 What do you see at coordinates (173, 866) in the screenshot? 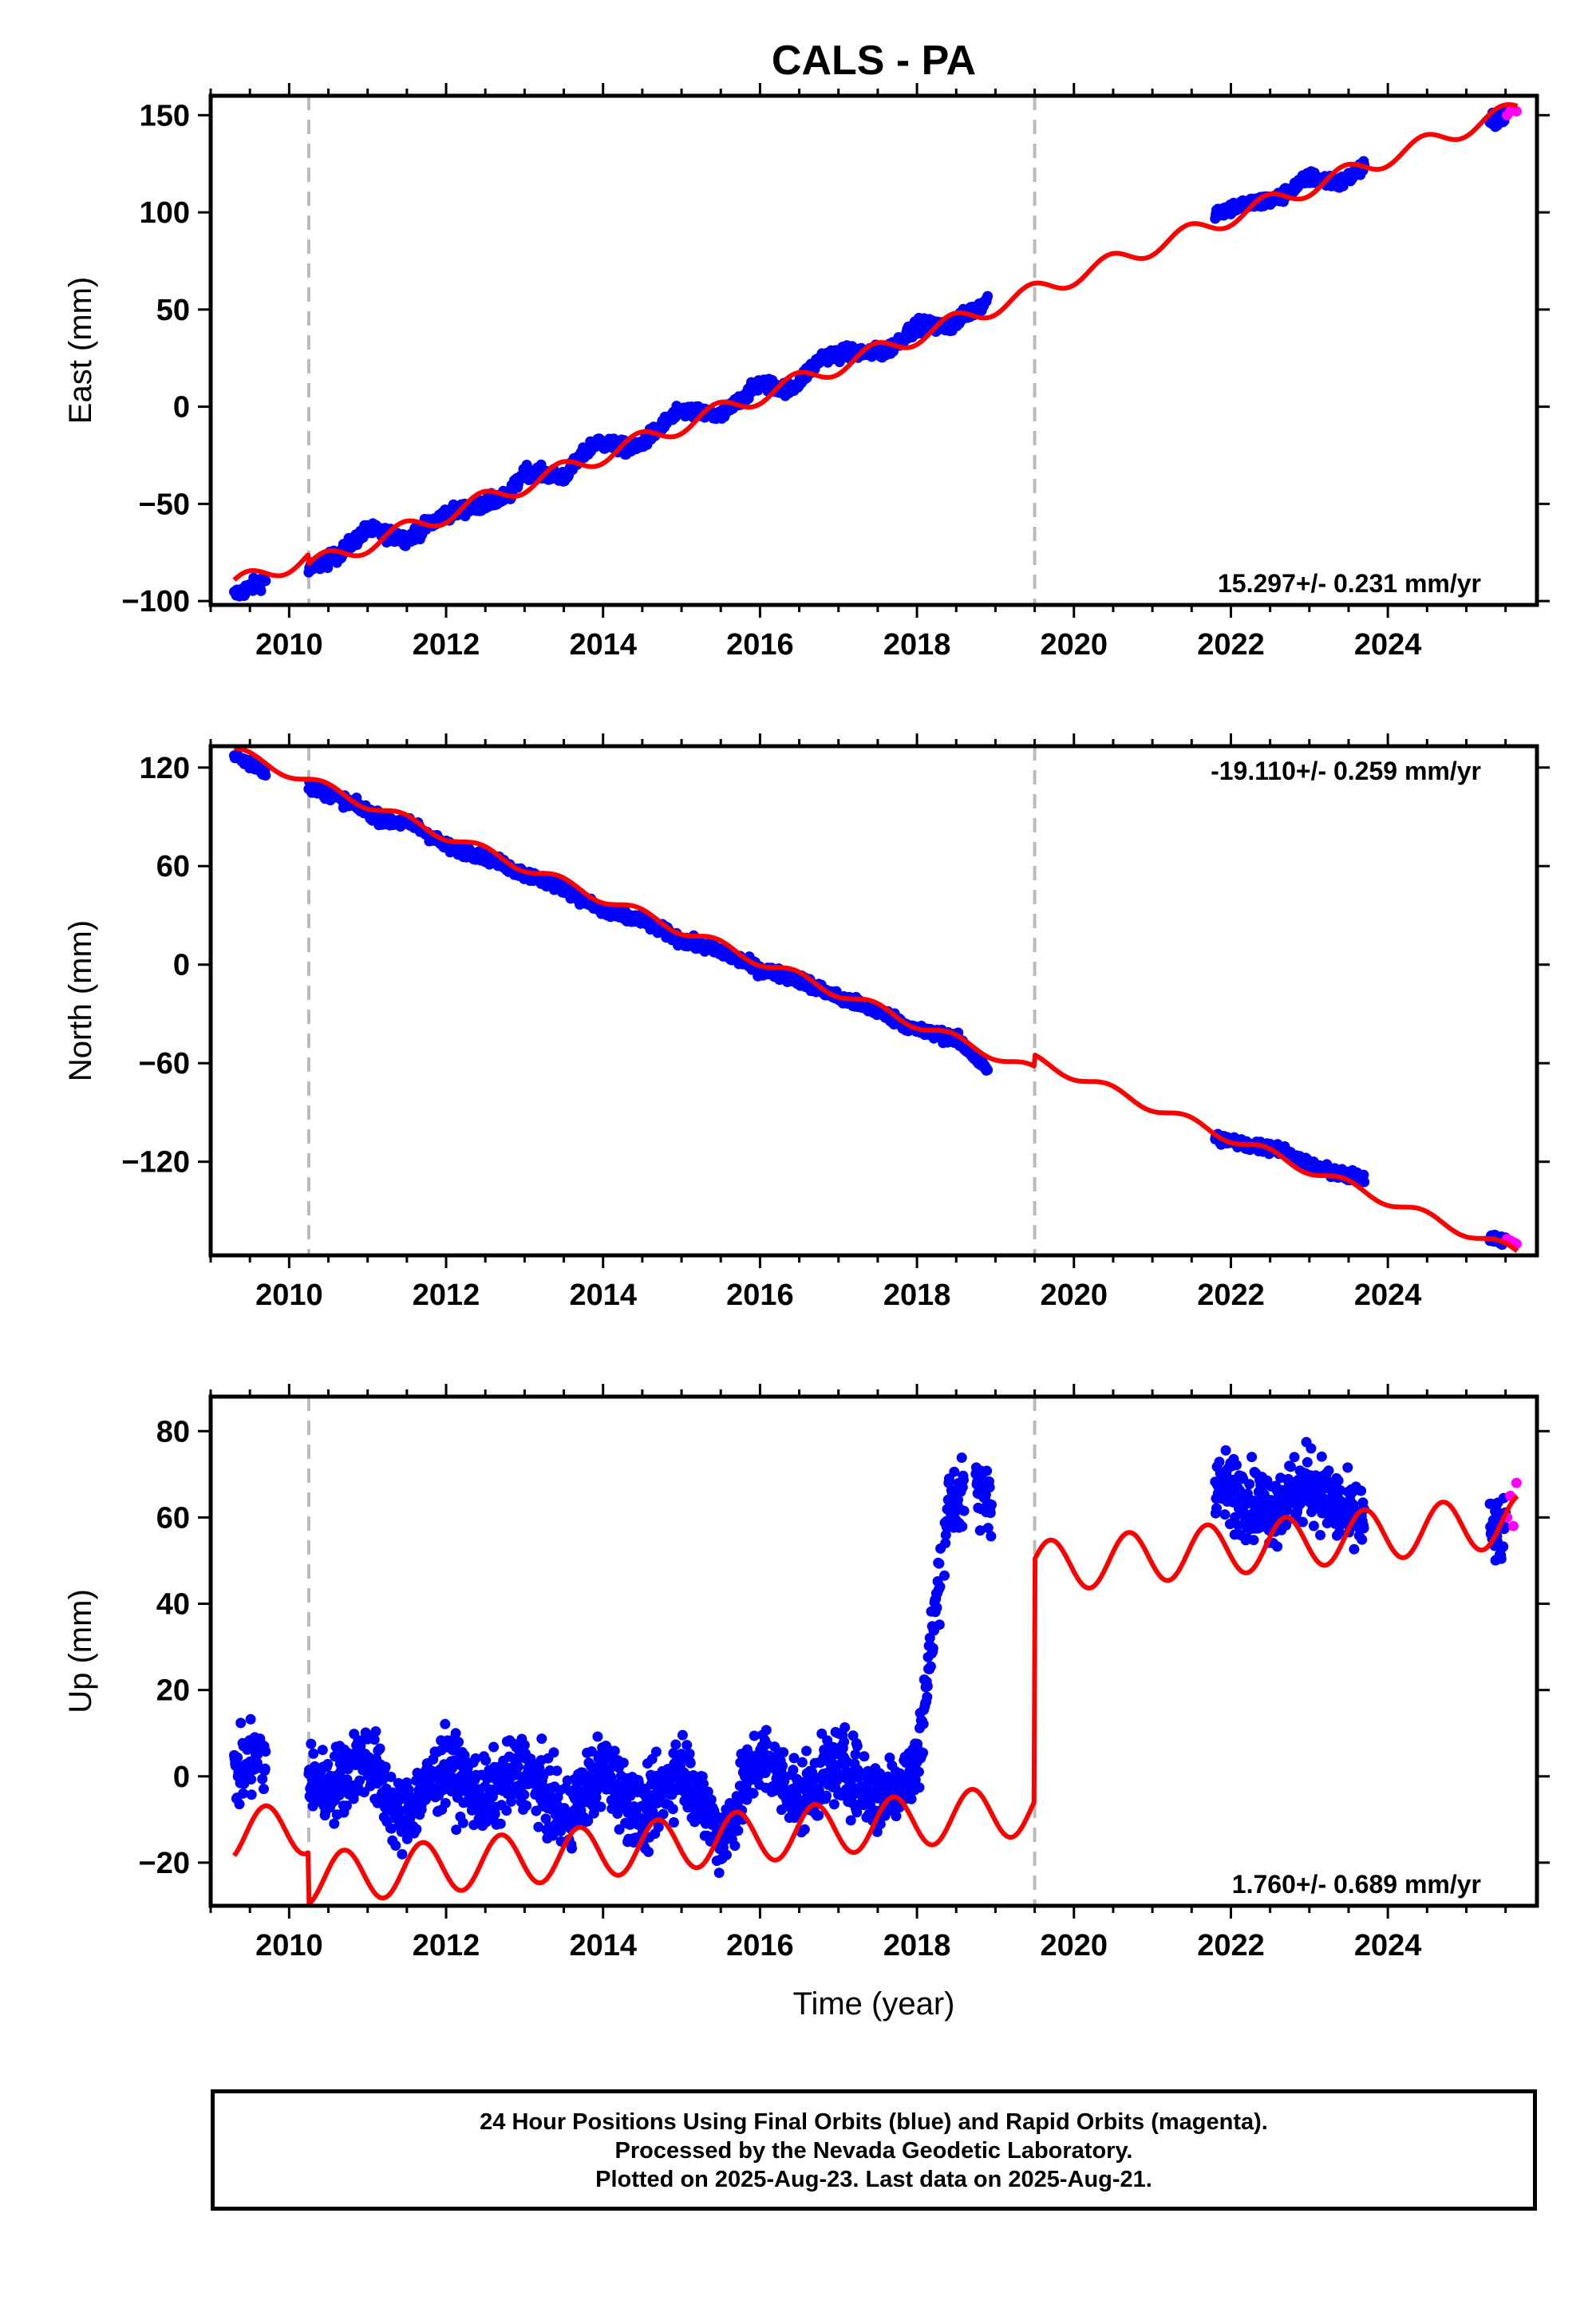
I see `north-y-tick-label: 60` at bounding box center [173, 866].